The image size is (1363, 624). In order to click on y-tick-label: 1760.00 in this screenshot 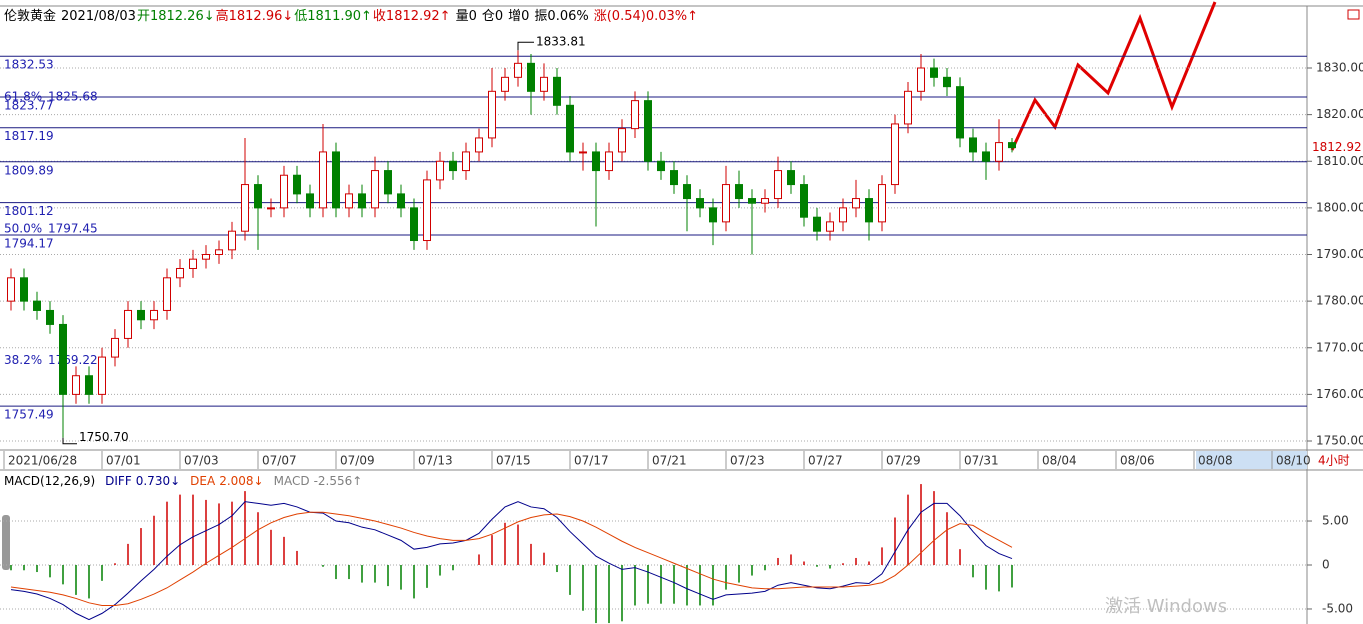, I will do `click(1339, 394)`.